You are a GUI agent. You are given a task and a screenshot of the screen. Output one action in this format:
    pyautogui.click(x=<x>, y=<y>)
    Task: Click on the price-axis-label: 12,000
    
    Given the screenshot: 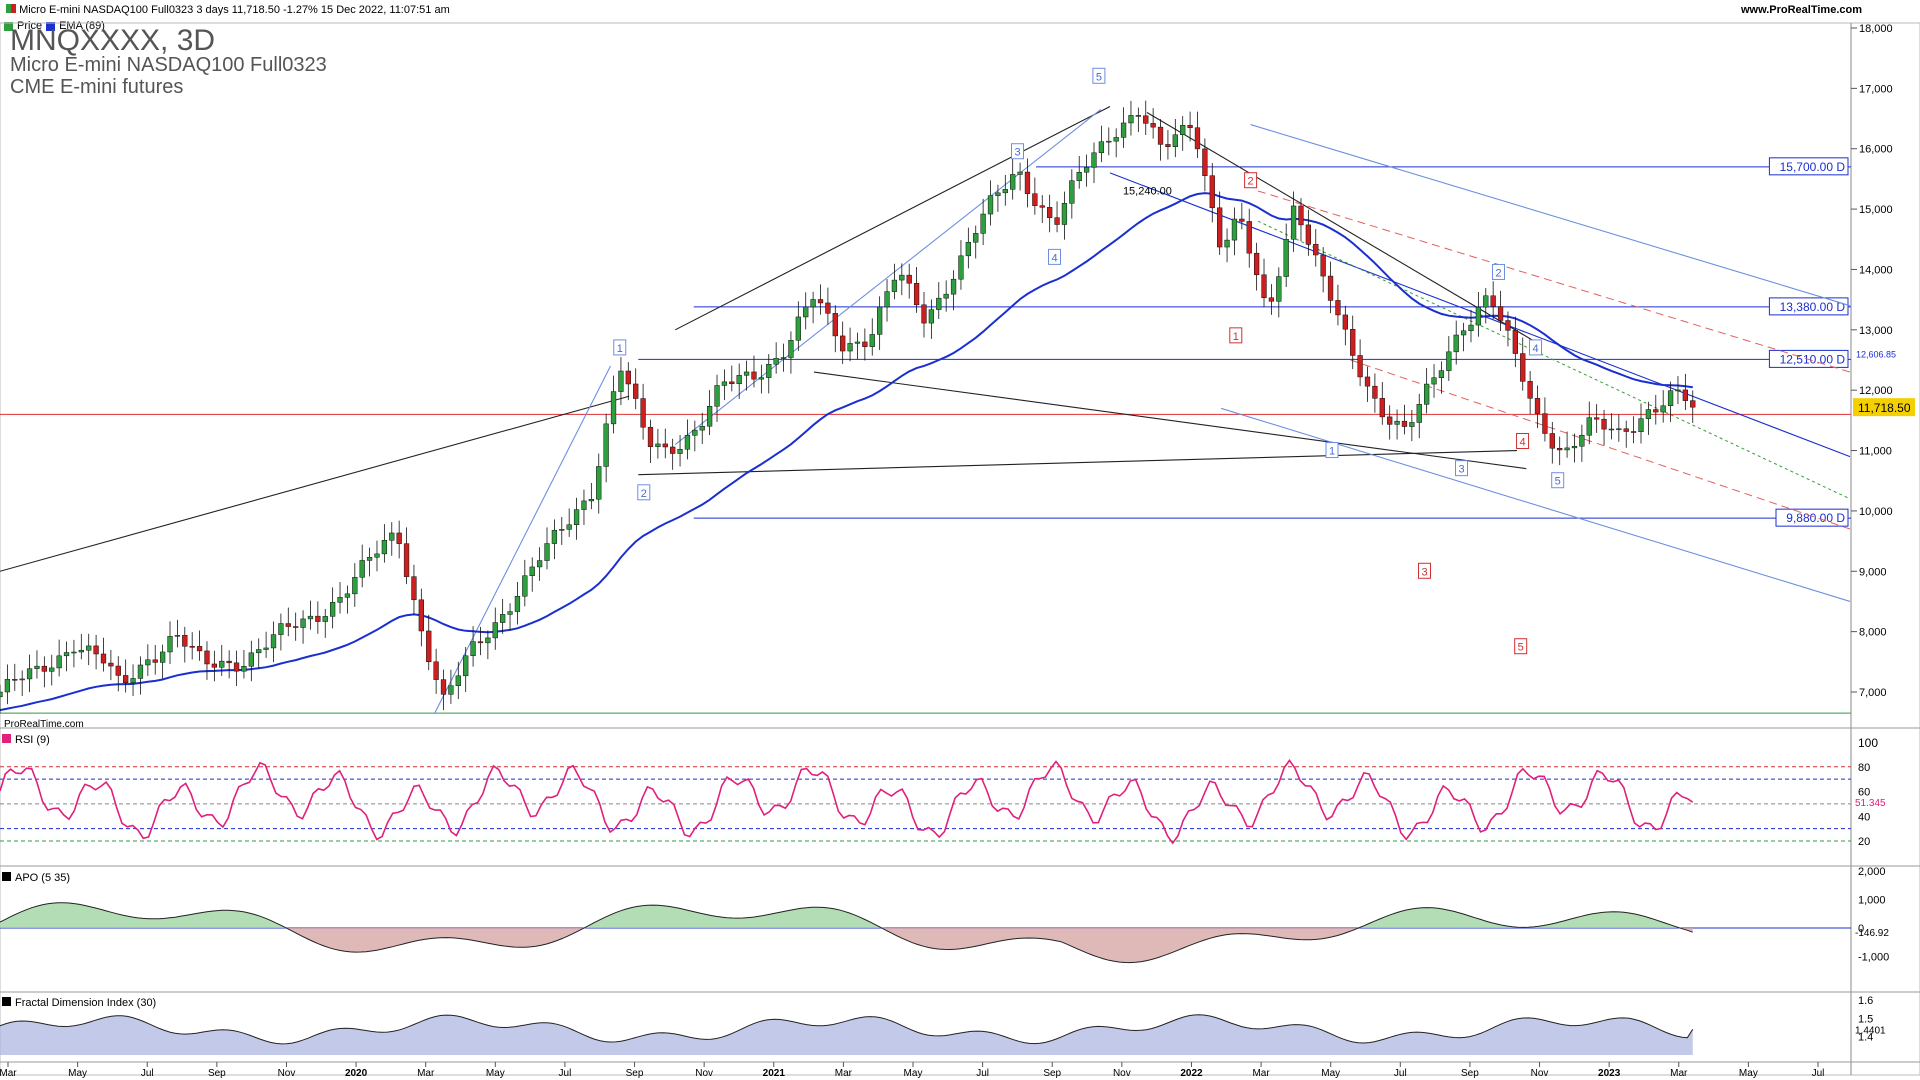 What is the action you would take?
    pyautogui.click(x=1876, y=391)
    